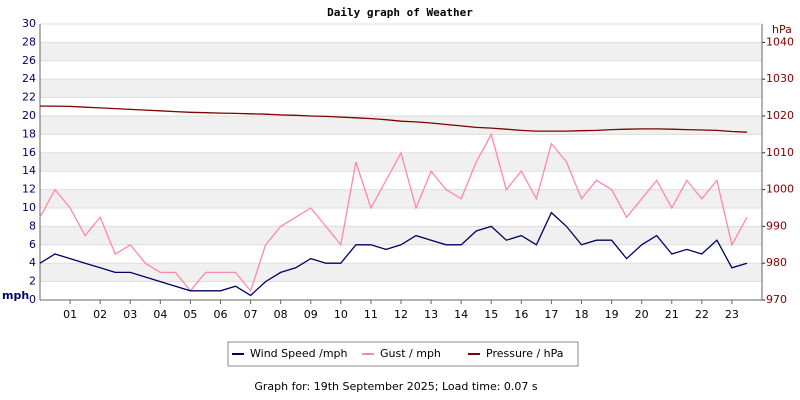 The image size is (800, 400). Describe the element at coordinates (160, 314) in the screenshot. I see `x-tick-label: 04` at that location.